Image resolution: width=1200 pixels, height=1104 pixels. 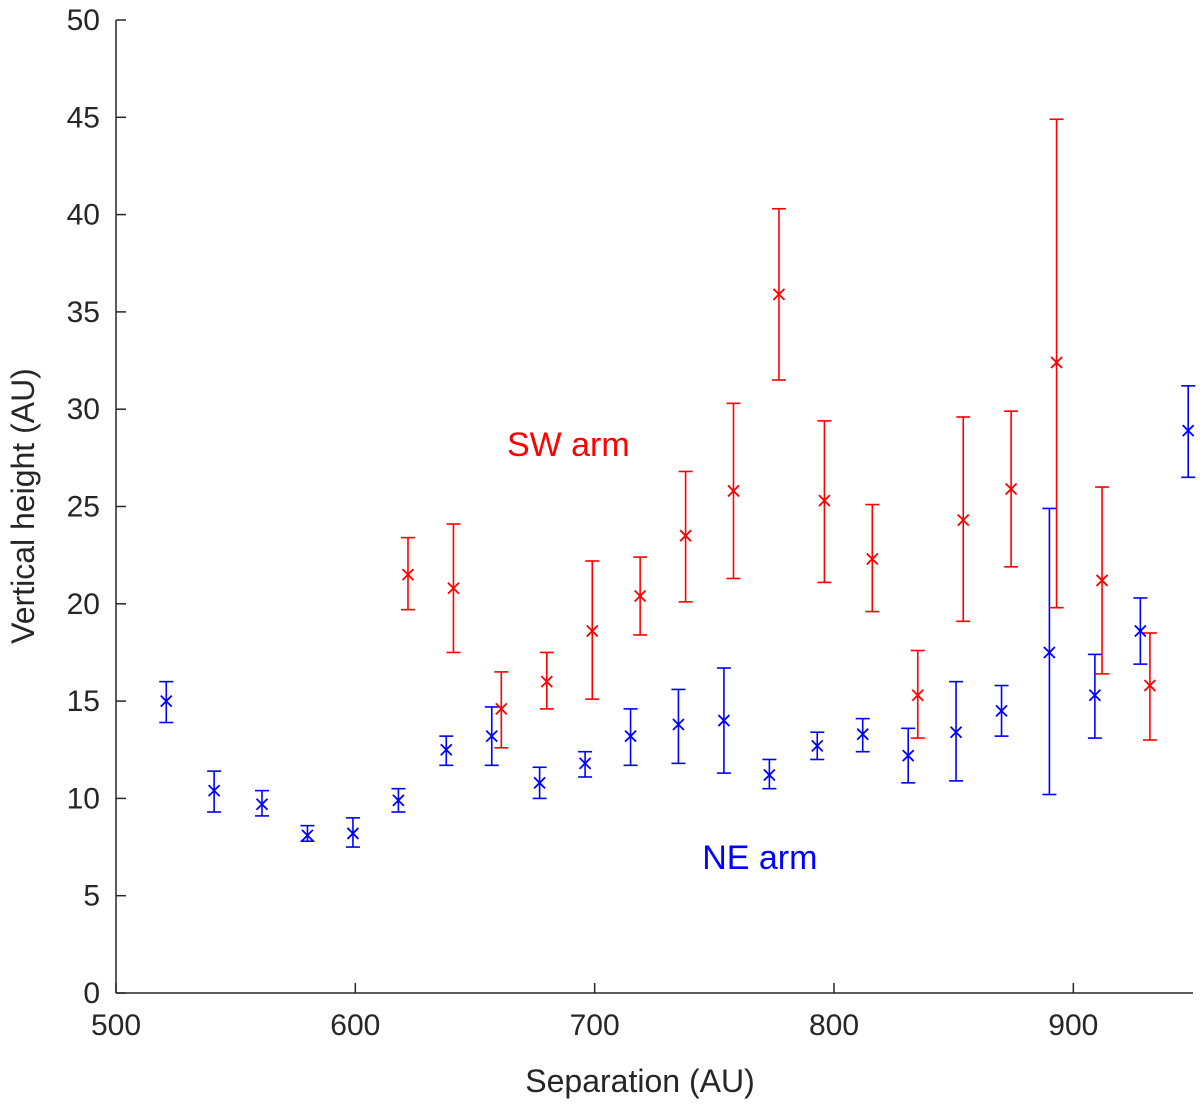 What do you see at coordinates (83, 604) in the screenshot?
I see `y-tick-label-20: 20` at bounding box center [83, 604].